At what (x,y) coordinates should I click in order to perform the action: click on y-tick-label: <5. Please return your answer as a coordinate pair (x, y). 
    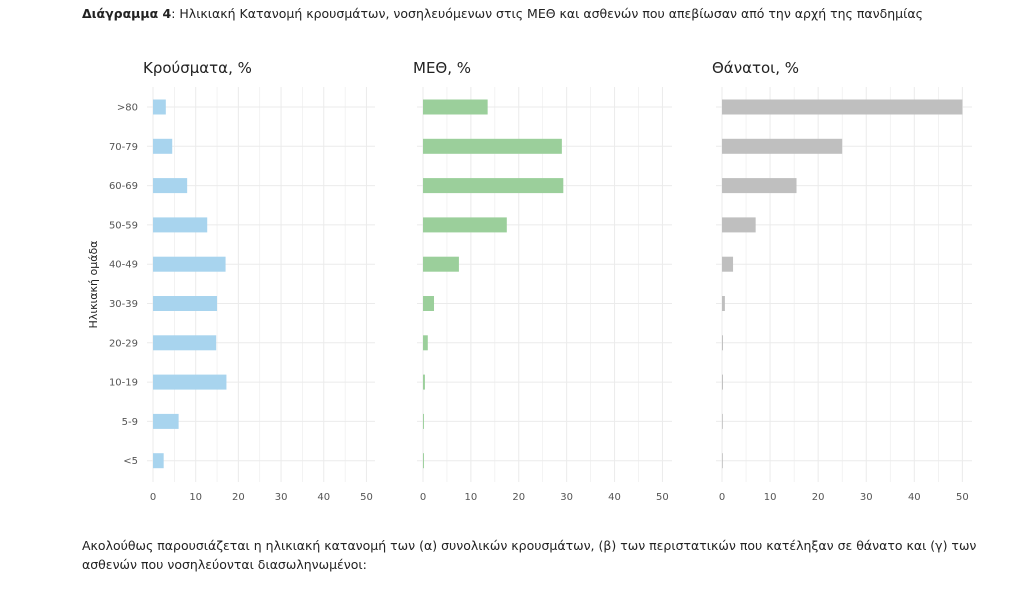
    Looking at the image, I should click on (130, 461).